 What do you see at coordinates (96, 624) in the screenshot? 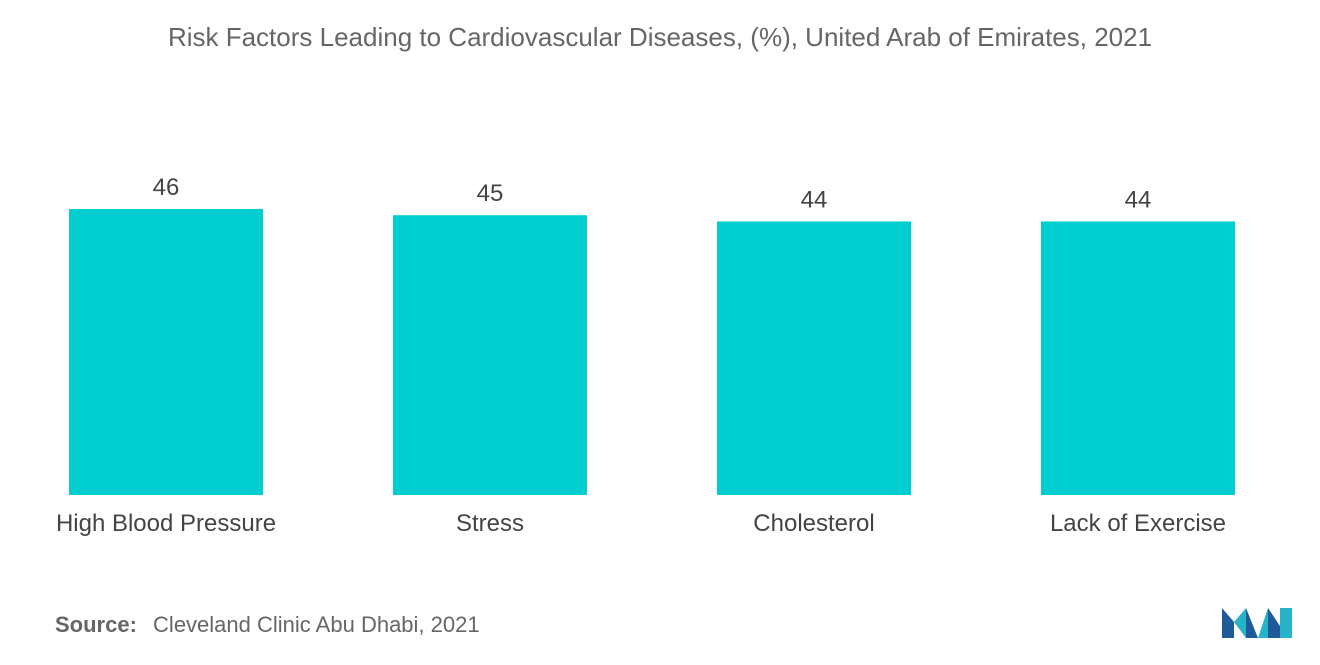
I see `source-label: Source:` at bounding box center [96, 624].